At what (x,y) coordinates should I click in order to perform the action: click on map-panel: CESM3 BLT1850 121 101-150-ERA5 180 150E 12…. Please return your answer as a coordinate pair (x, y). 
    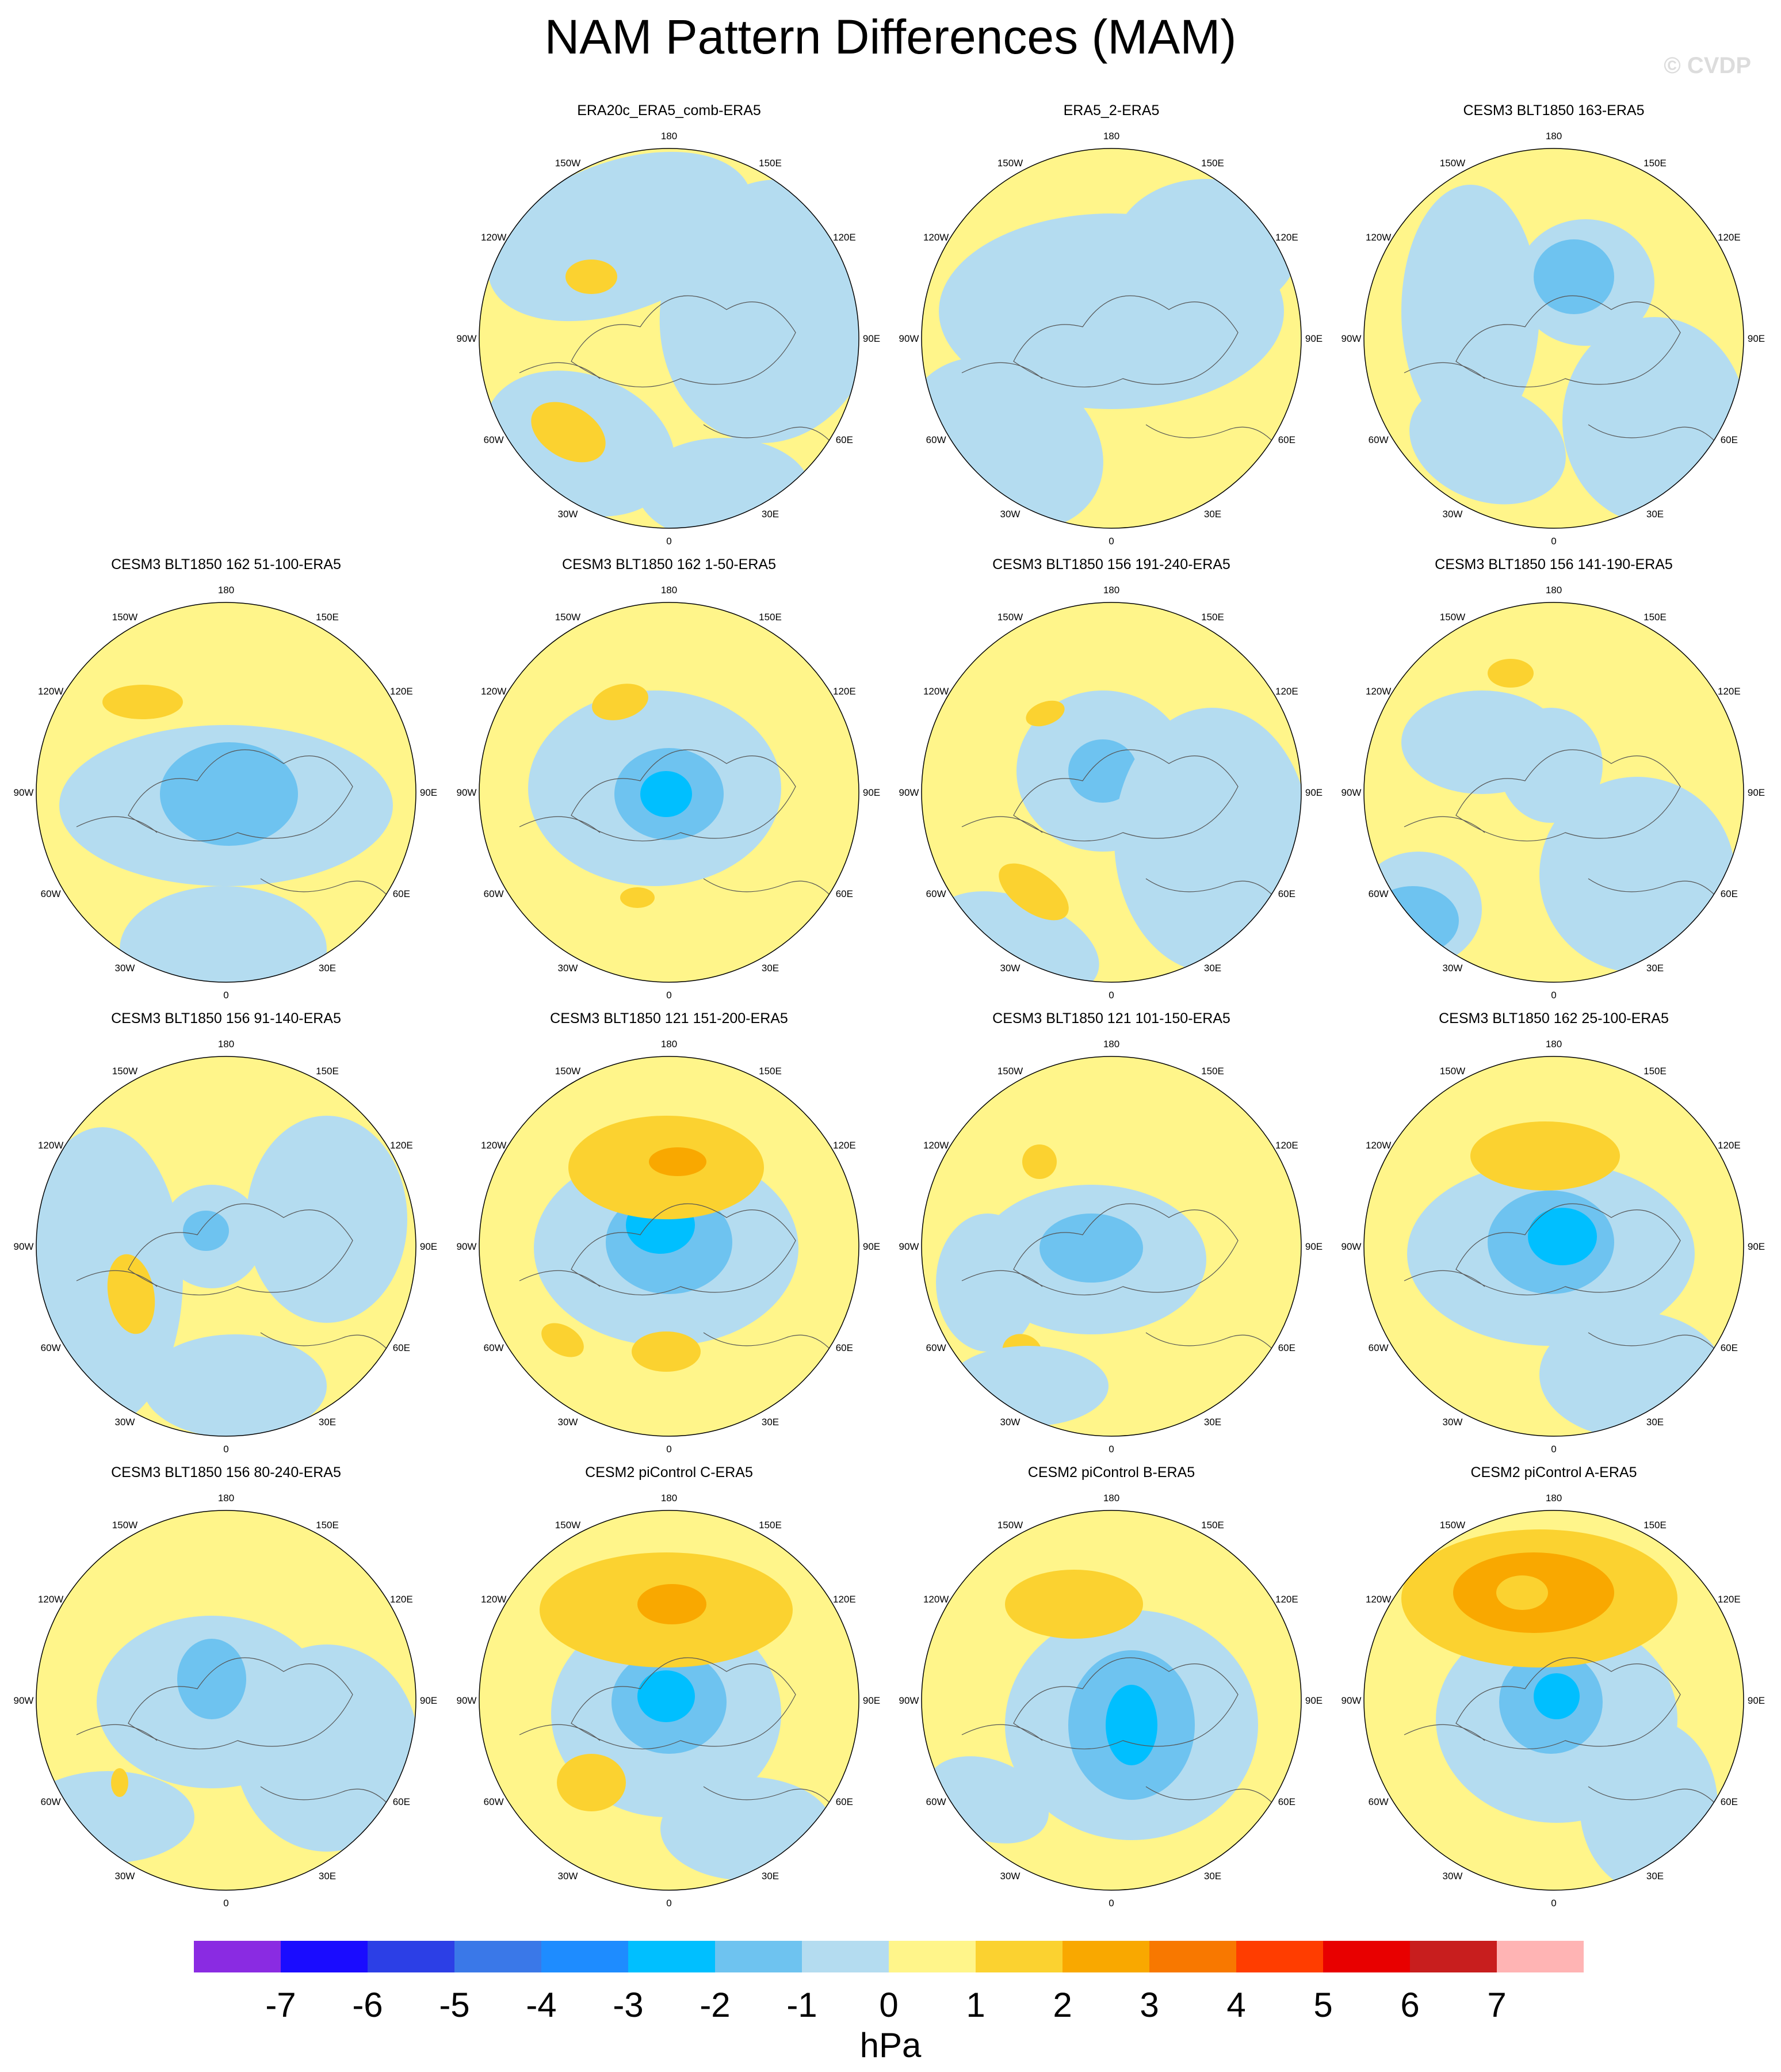
    Looking at the image, I should click on (1111, 1236).